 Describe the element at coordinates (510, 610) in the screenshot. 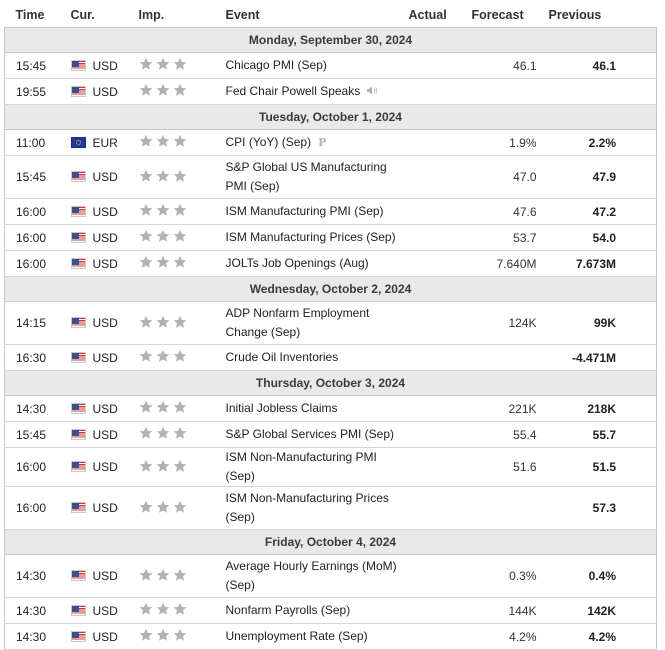

I see `event-forecast: 144K` at that location.